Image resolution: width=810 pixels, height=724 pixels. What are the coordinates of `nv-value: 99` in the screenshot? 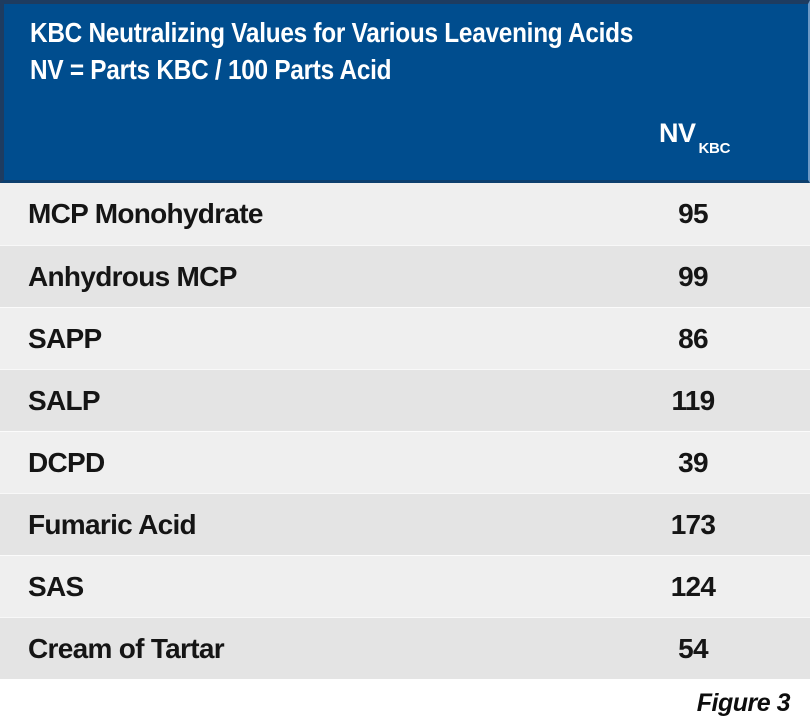 It's located at (693, 276).